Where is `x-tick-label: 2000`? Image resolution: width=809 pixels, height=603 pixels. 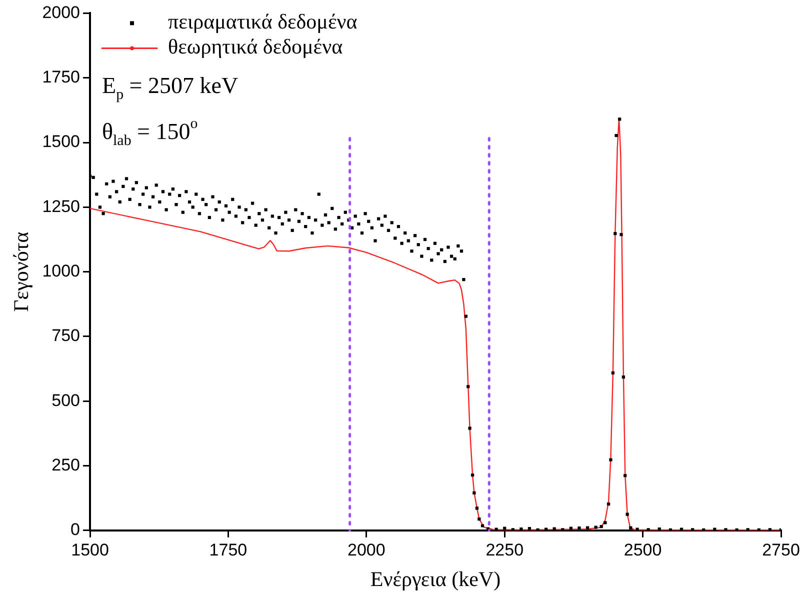 x-tick-label: 2000 is located at coordinates (366, 550).